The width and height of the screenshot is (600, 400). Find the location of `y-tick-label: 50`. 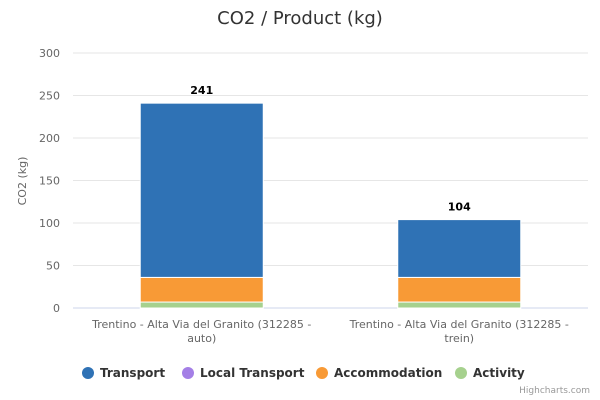

y-tick-label: 50 is located at coordinates (53, 266).